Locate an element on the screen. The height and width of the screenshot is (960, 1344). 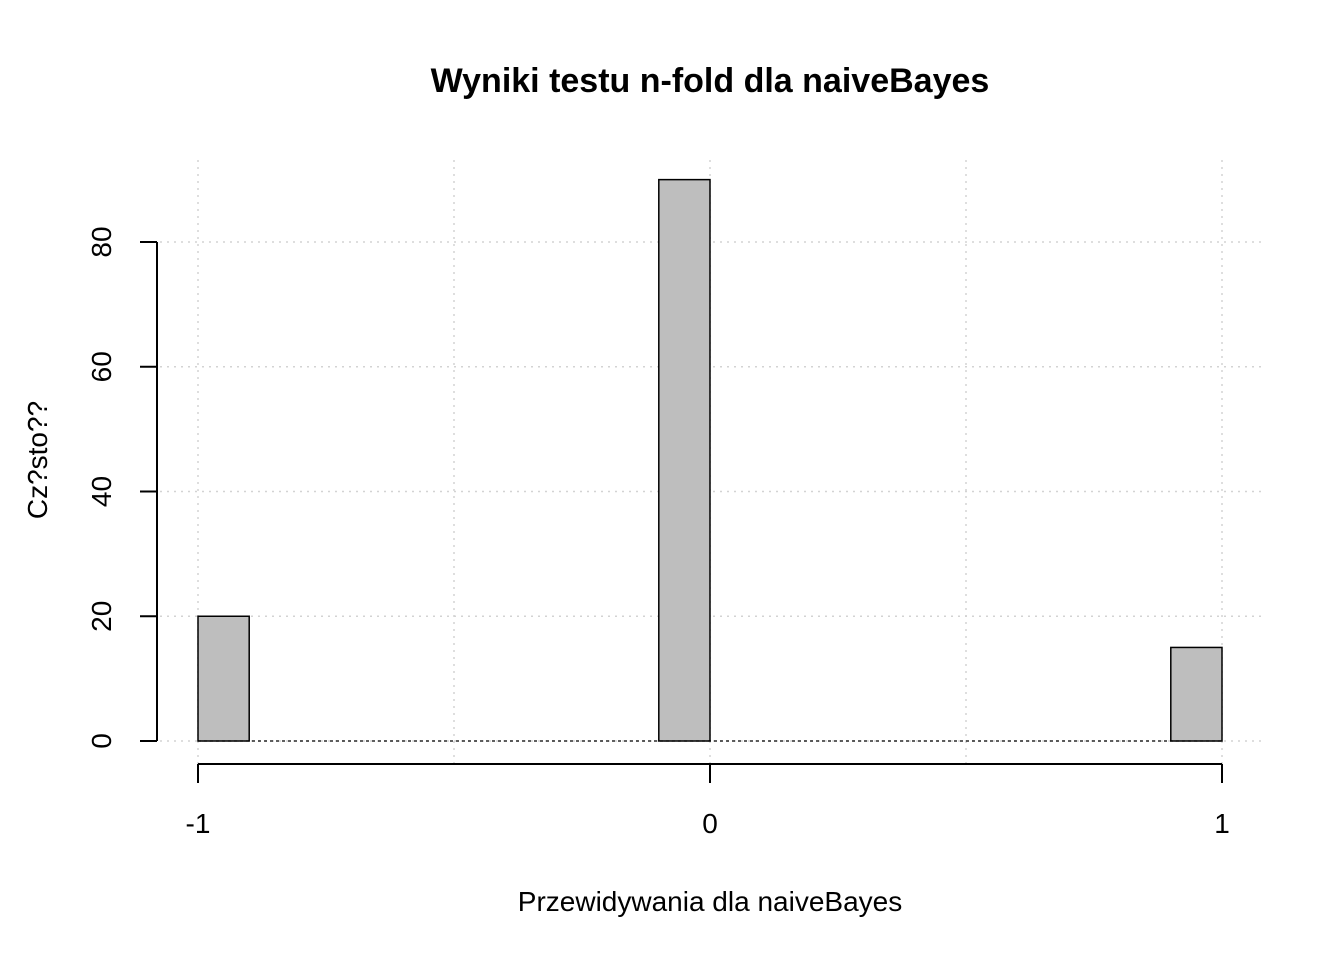
y-tick-label: 40 is located at coordinates (101, 491).